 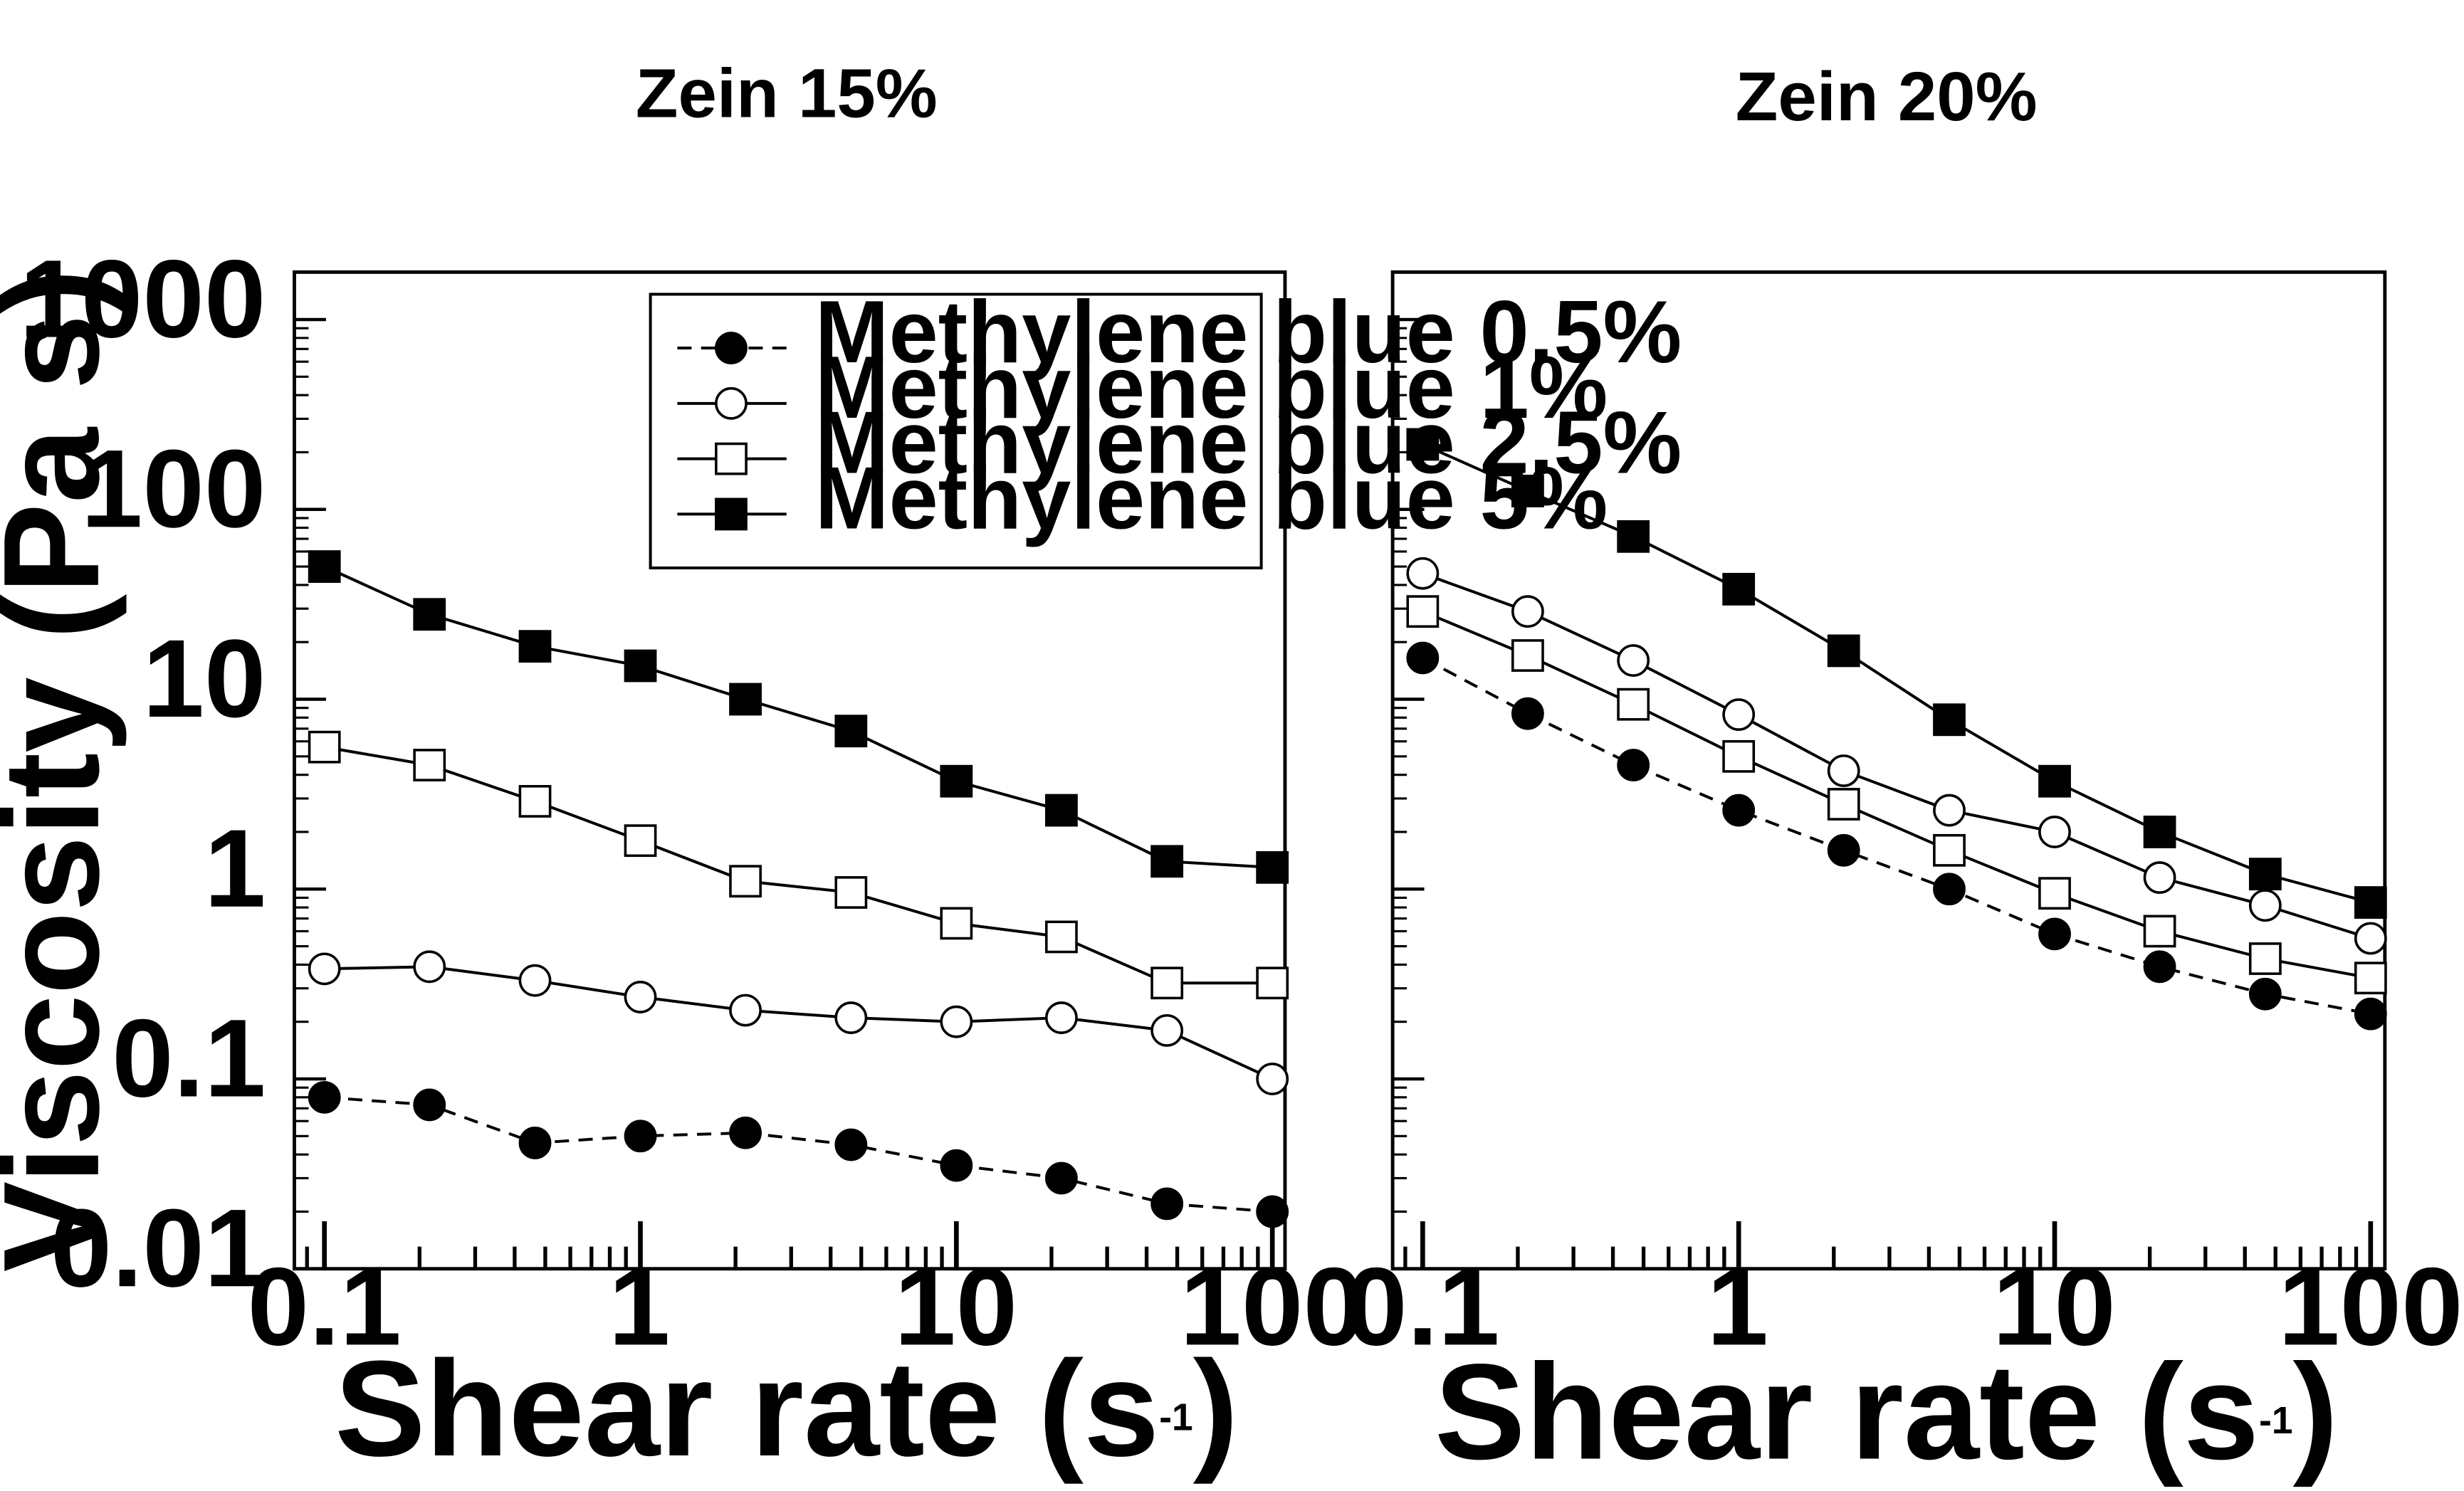 I want to click on x-tick-label: 0.1, so click(x=1422, y=1306).